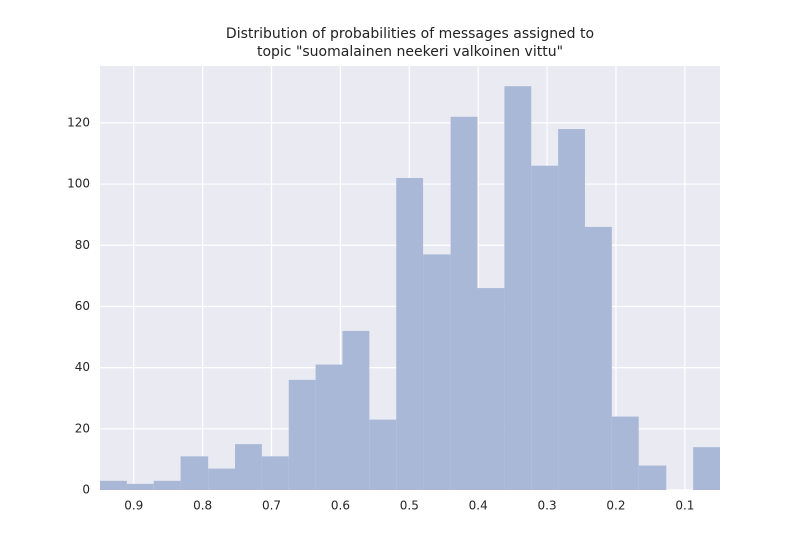 The image size is (800, 554). What do you see at coordinates (340, 506) in the screenshot?
I see `x-tick-label: 0.6` at bounding box center [340, 506].